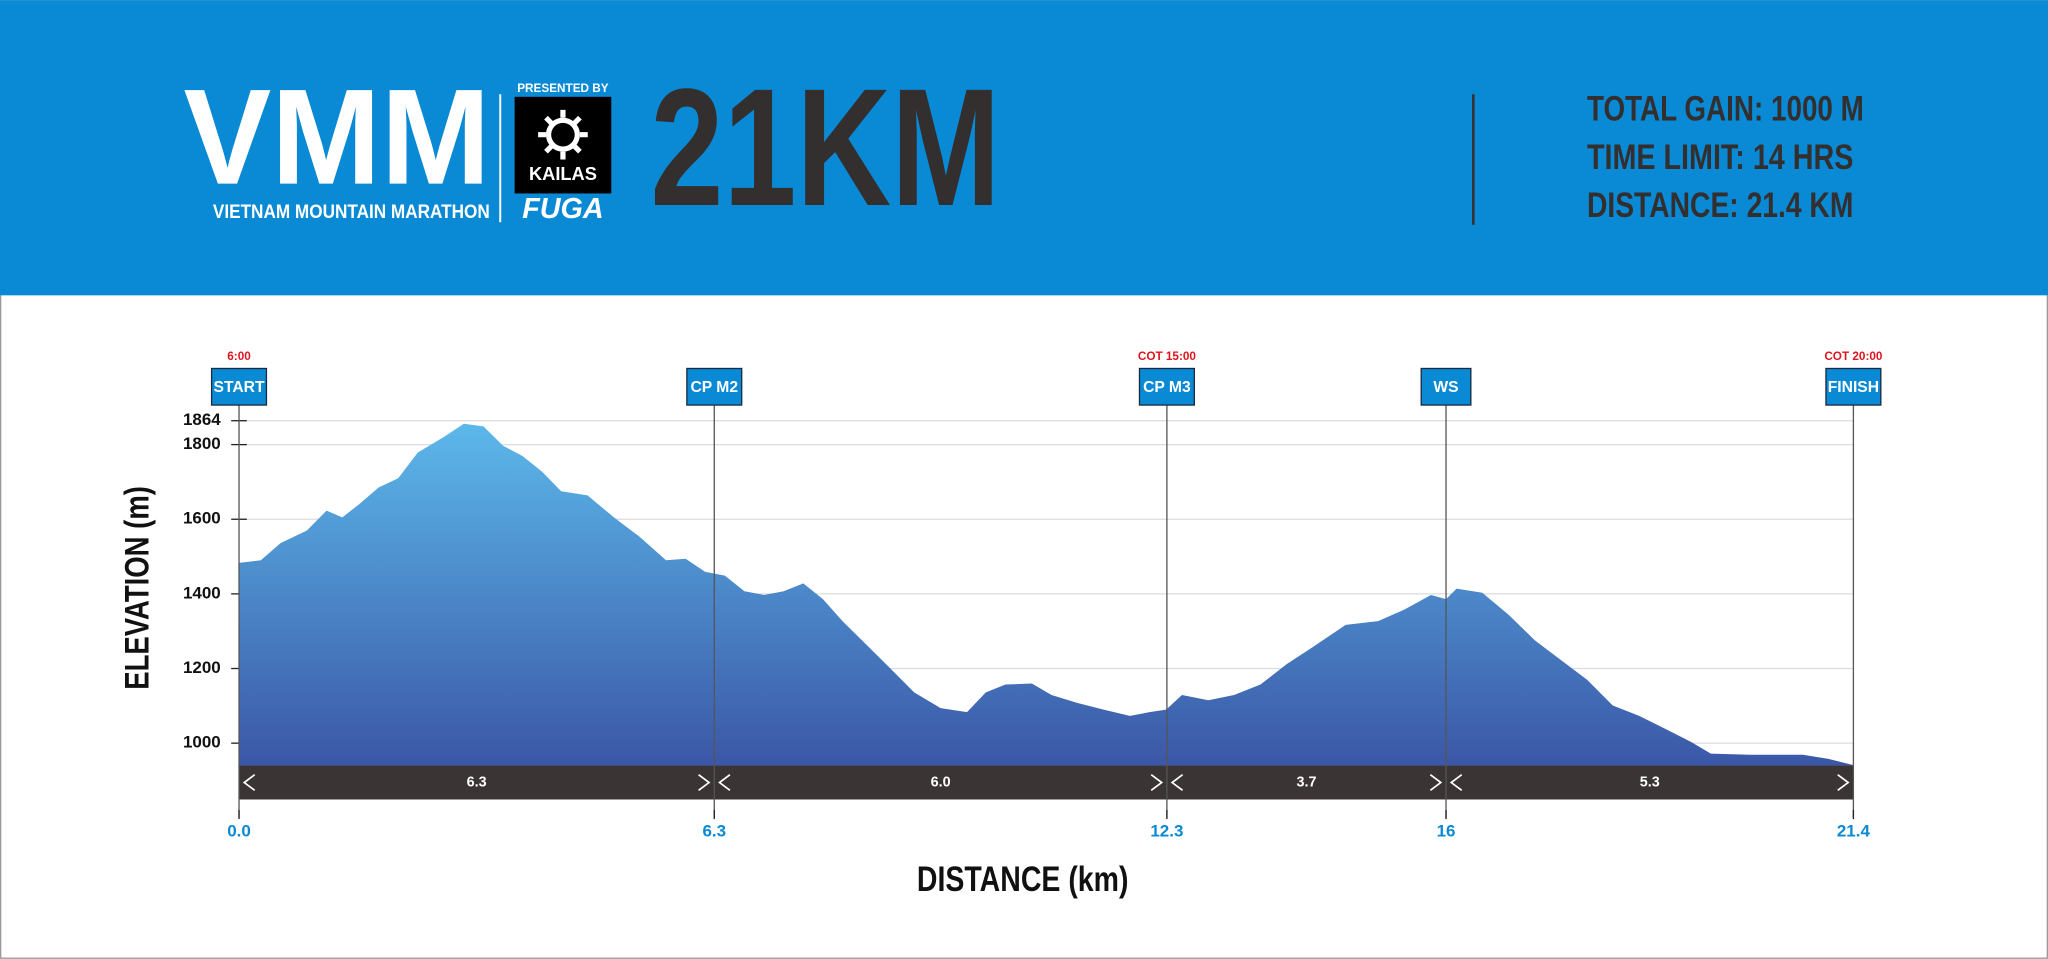 The image size is (2048, 959). I want to click on stat: TIME LIMIT: 14 HRS, so click(1720, 157).